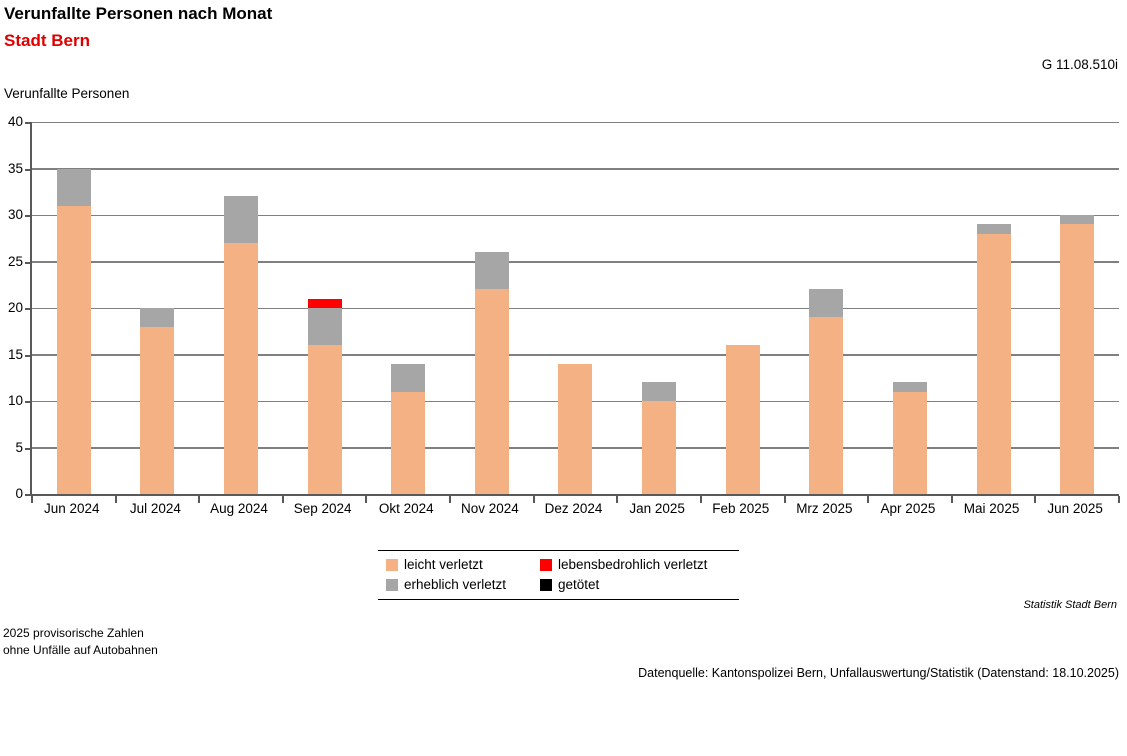  I want to click on x-axis-tick-label: Jan 2025, so click(657, 508).